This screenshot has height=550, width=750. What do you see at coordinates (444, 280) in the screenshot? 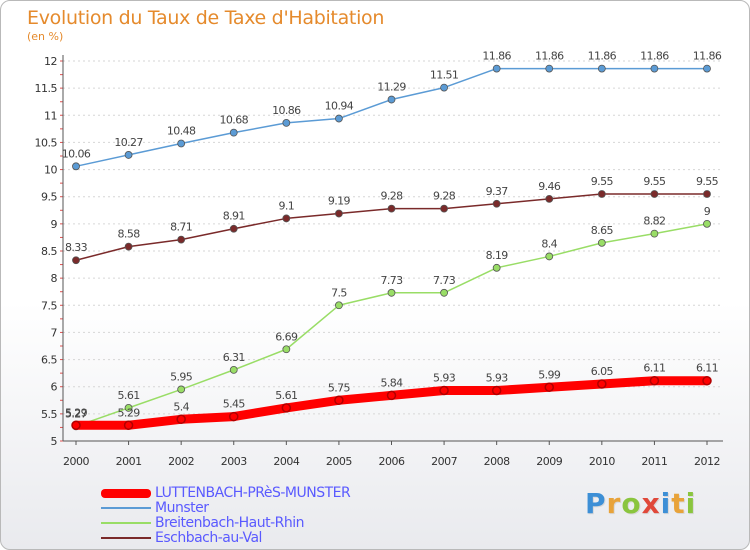
I see `data-label: 7.73` at bounding box center [444, 280].